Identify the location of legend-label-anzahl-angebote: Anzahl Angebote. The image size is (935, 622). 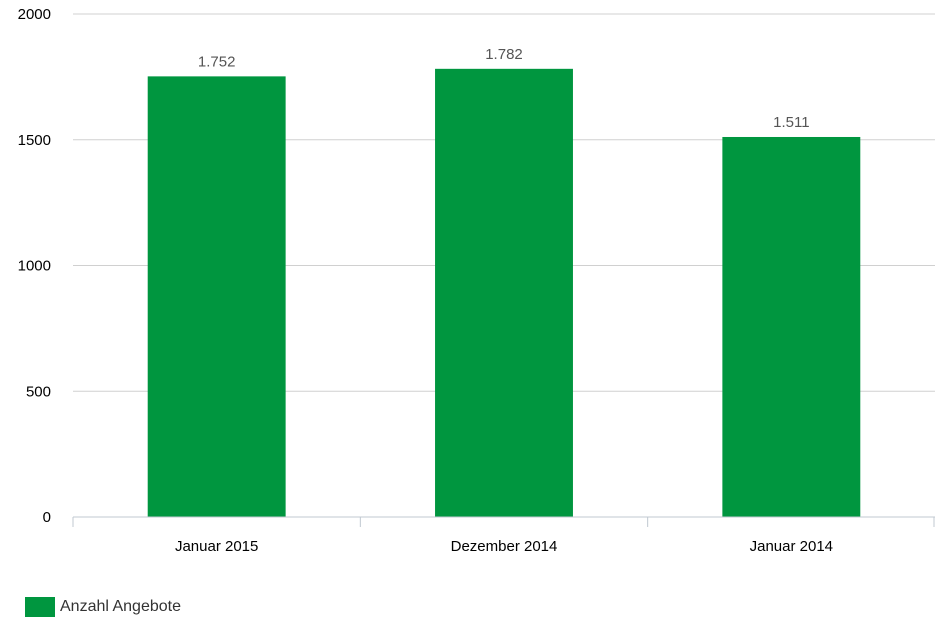
(120, 606).